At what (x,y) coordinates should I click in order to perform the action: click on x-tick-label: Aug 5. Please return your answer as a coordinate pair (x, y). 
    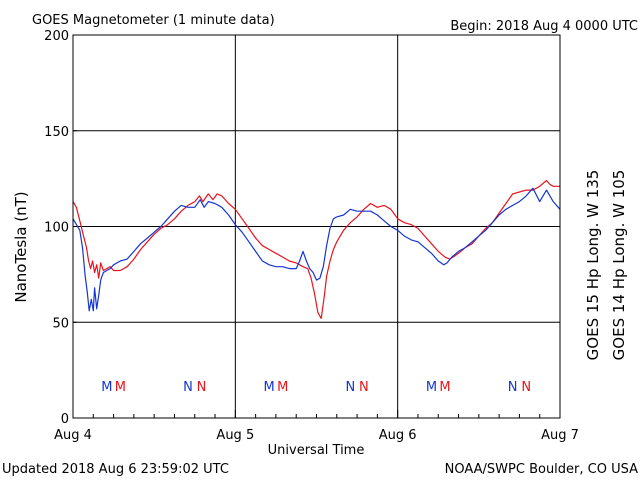
    Looking at the image, I should click on (235, 435).